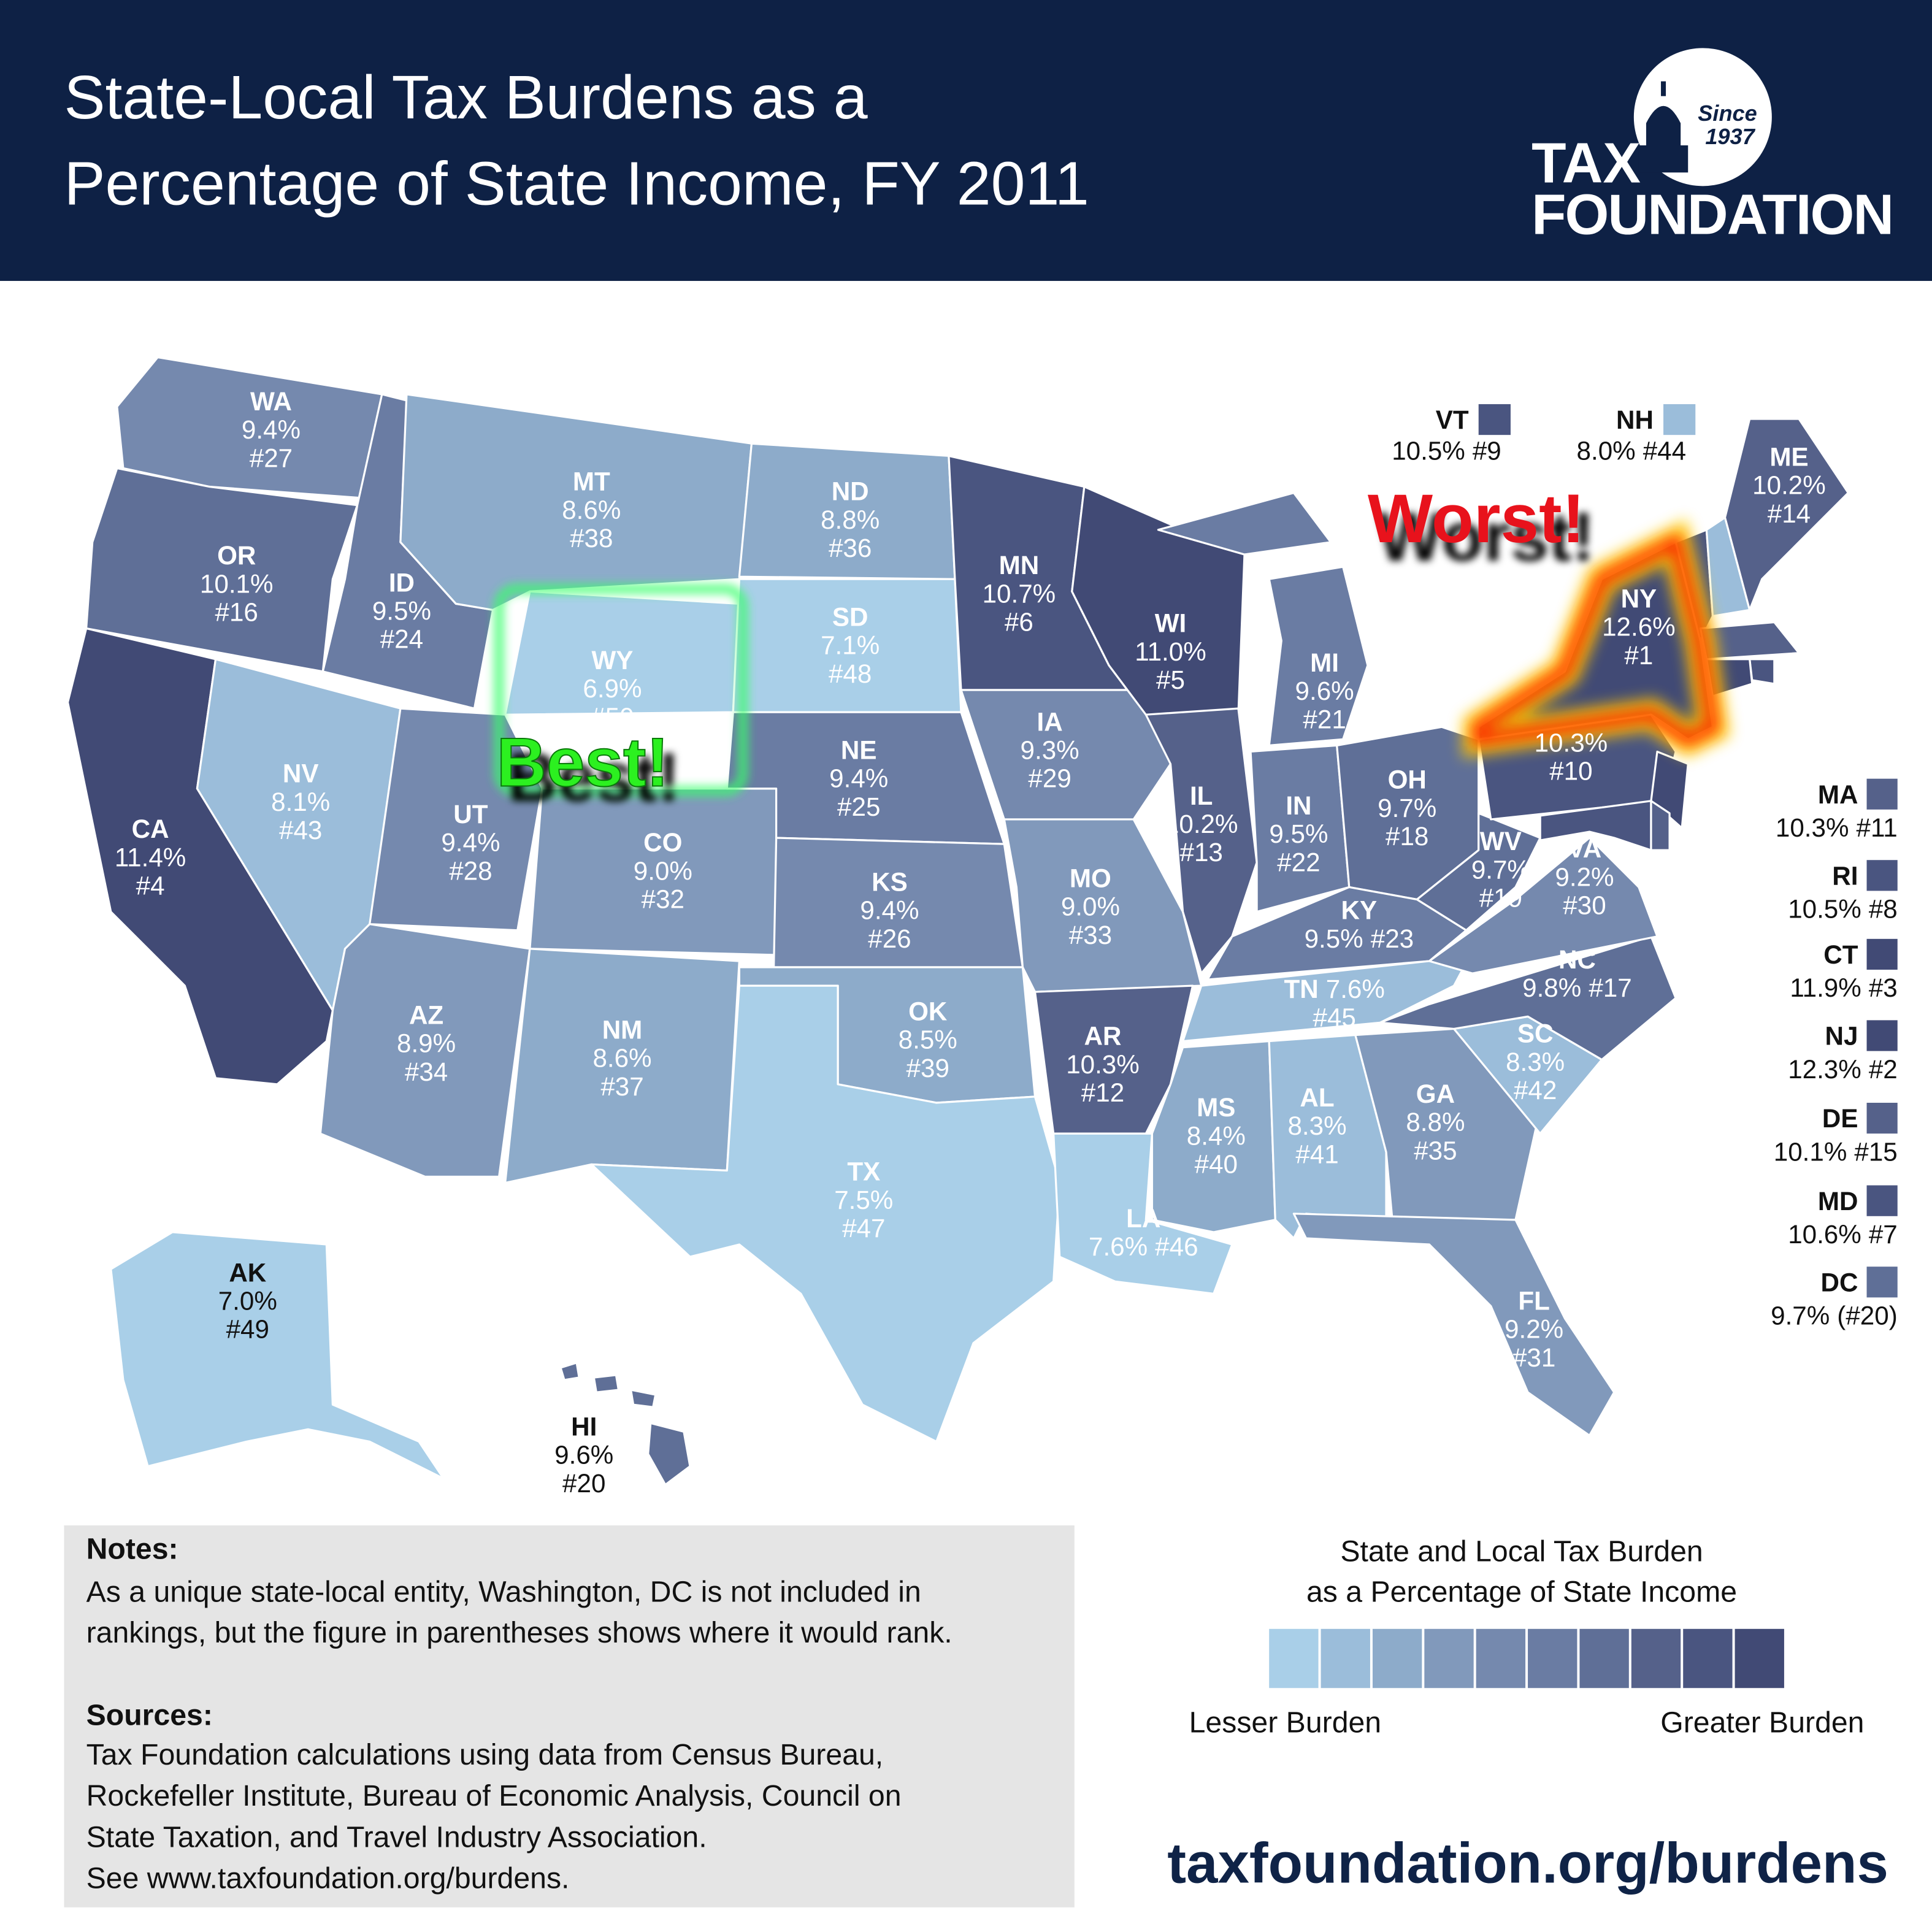  Describe the element at coordinates (1435, 1093) in the screenshot. I see `state-abbr: GA` at that location.